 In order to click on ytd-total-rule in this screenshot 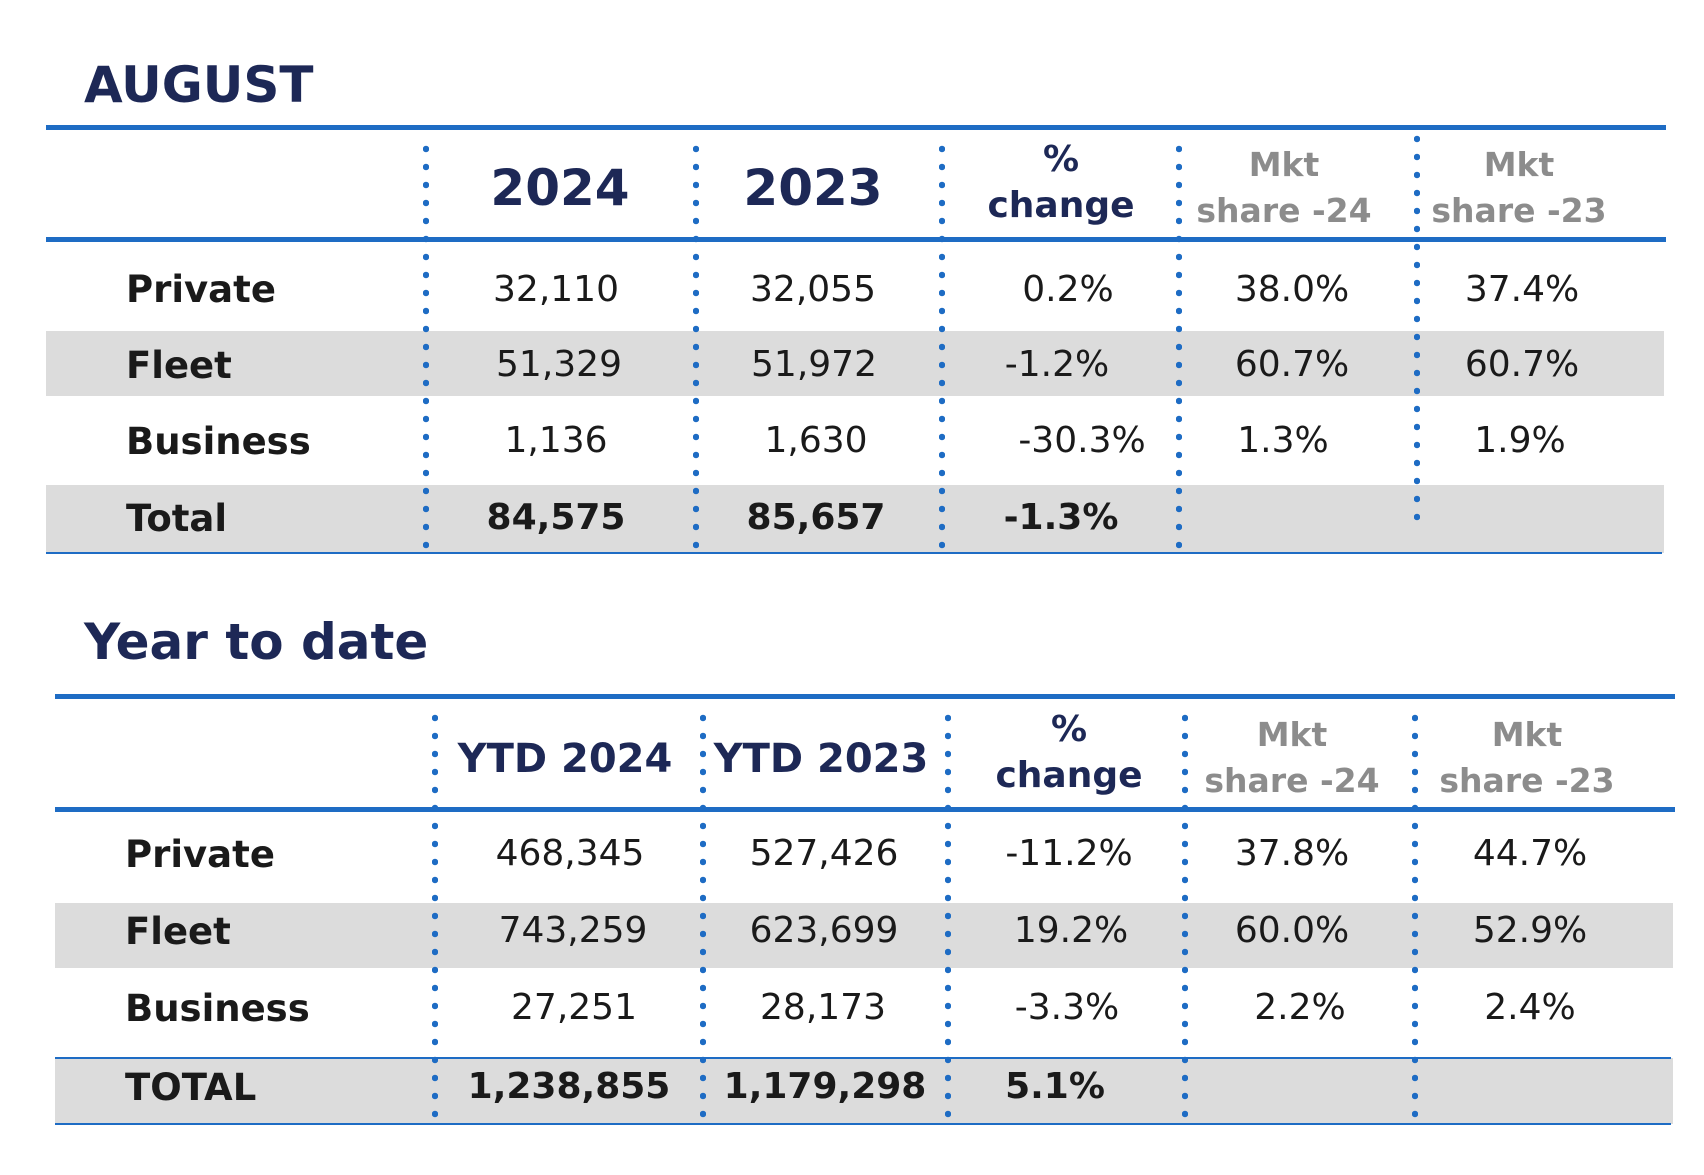, I will do `click(863, 1058)`.